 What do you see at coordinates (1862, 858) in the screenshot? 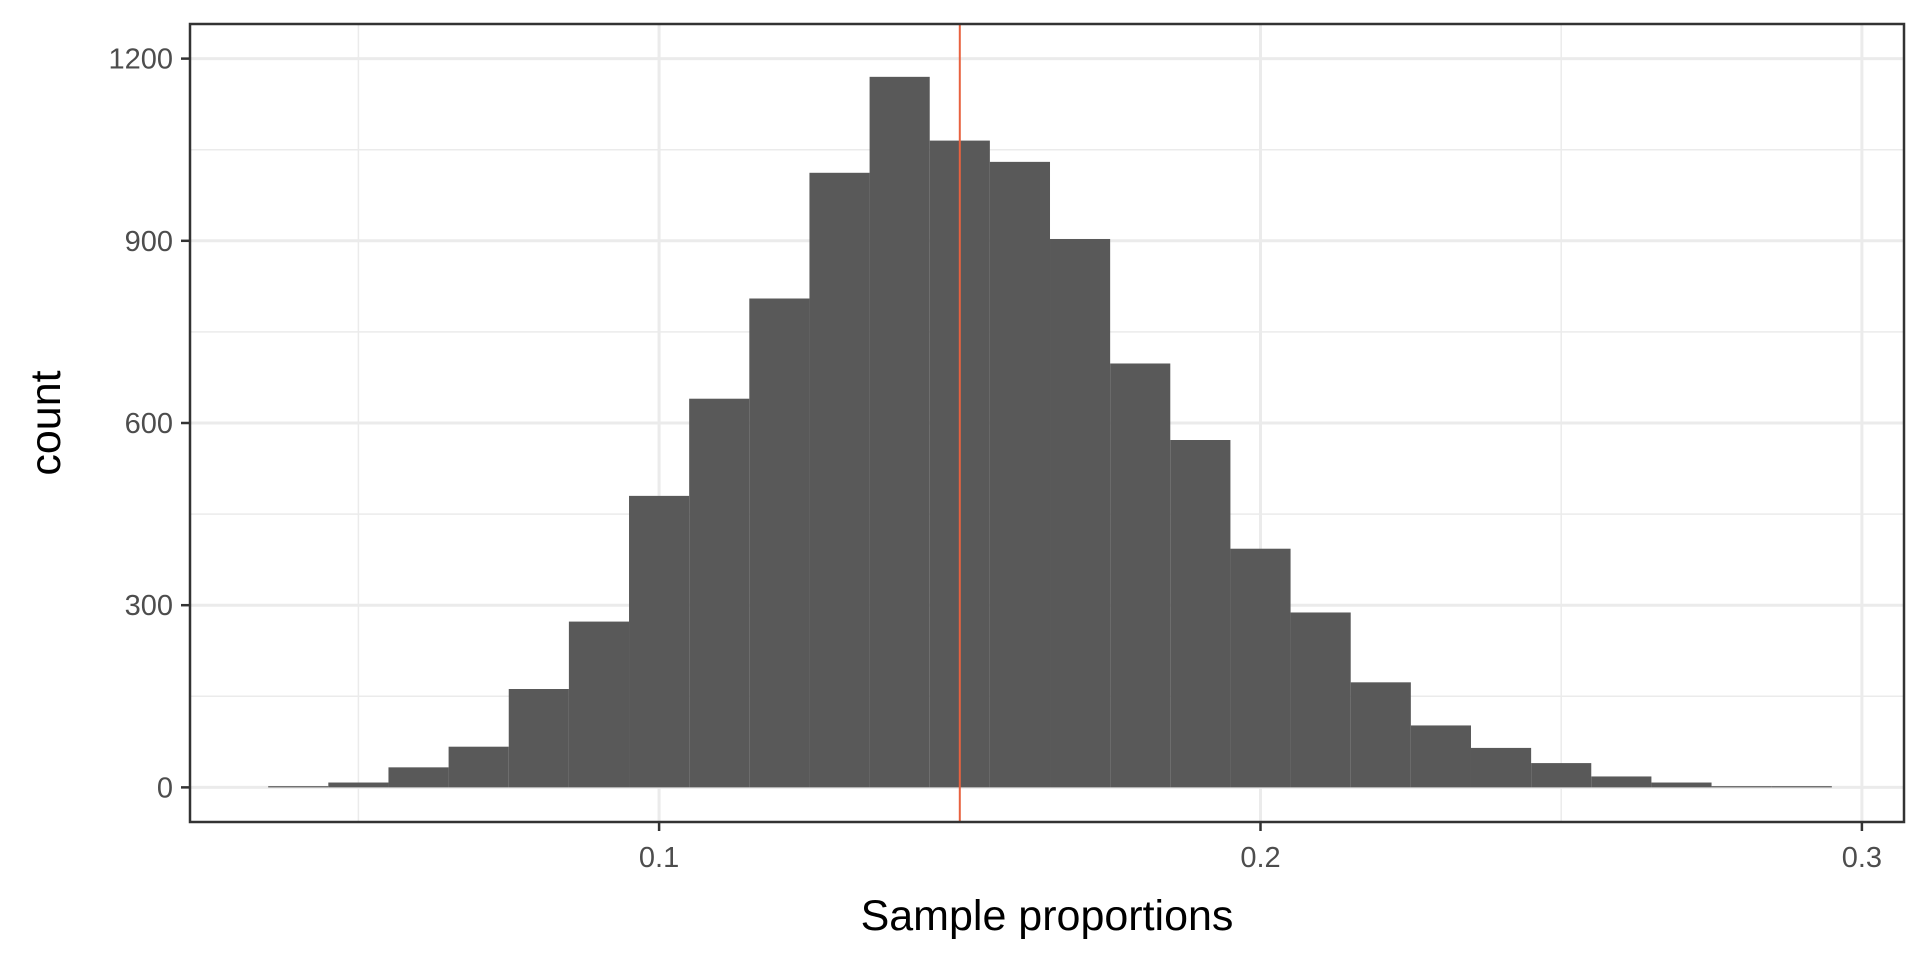
I see `x-tick-label: 0.3` at bounding box center [1862, 858].